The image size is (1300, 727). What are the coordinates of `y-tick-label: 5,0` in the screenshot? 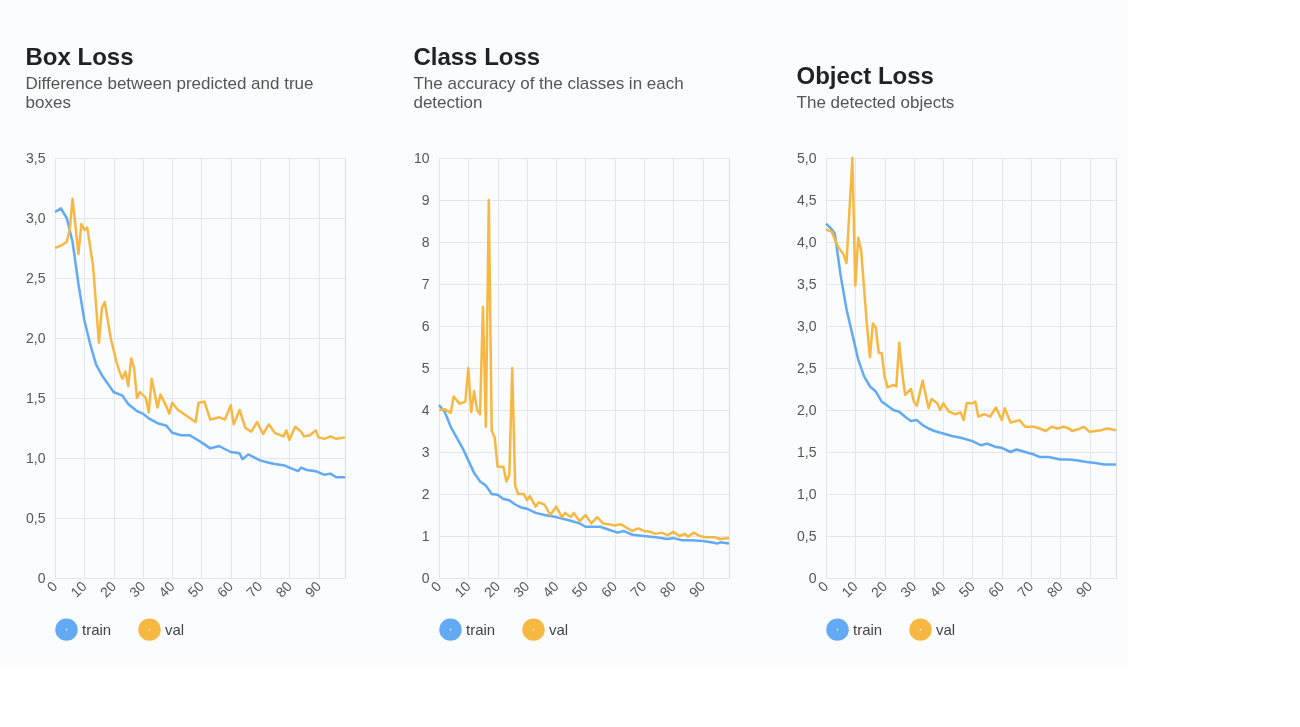 It's located at (807, 157).